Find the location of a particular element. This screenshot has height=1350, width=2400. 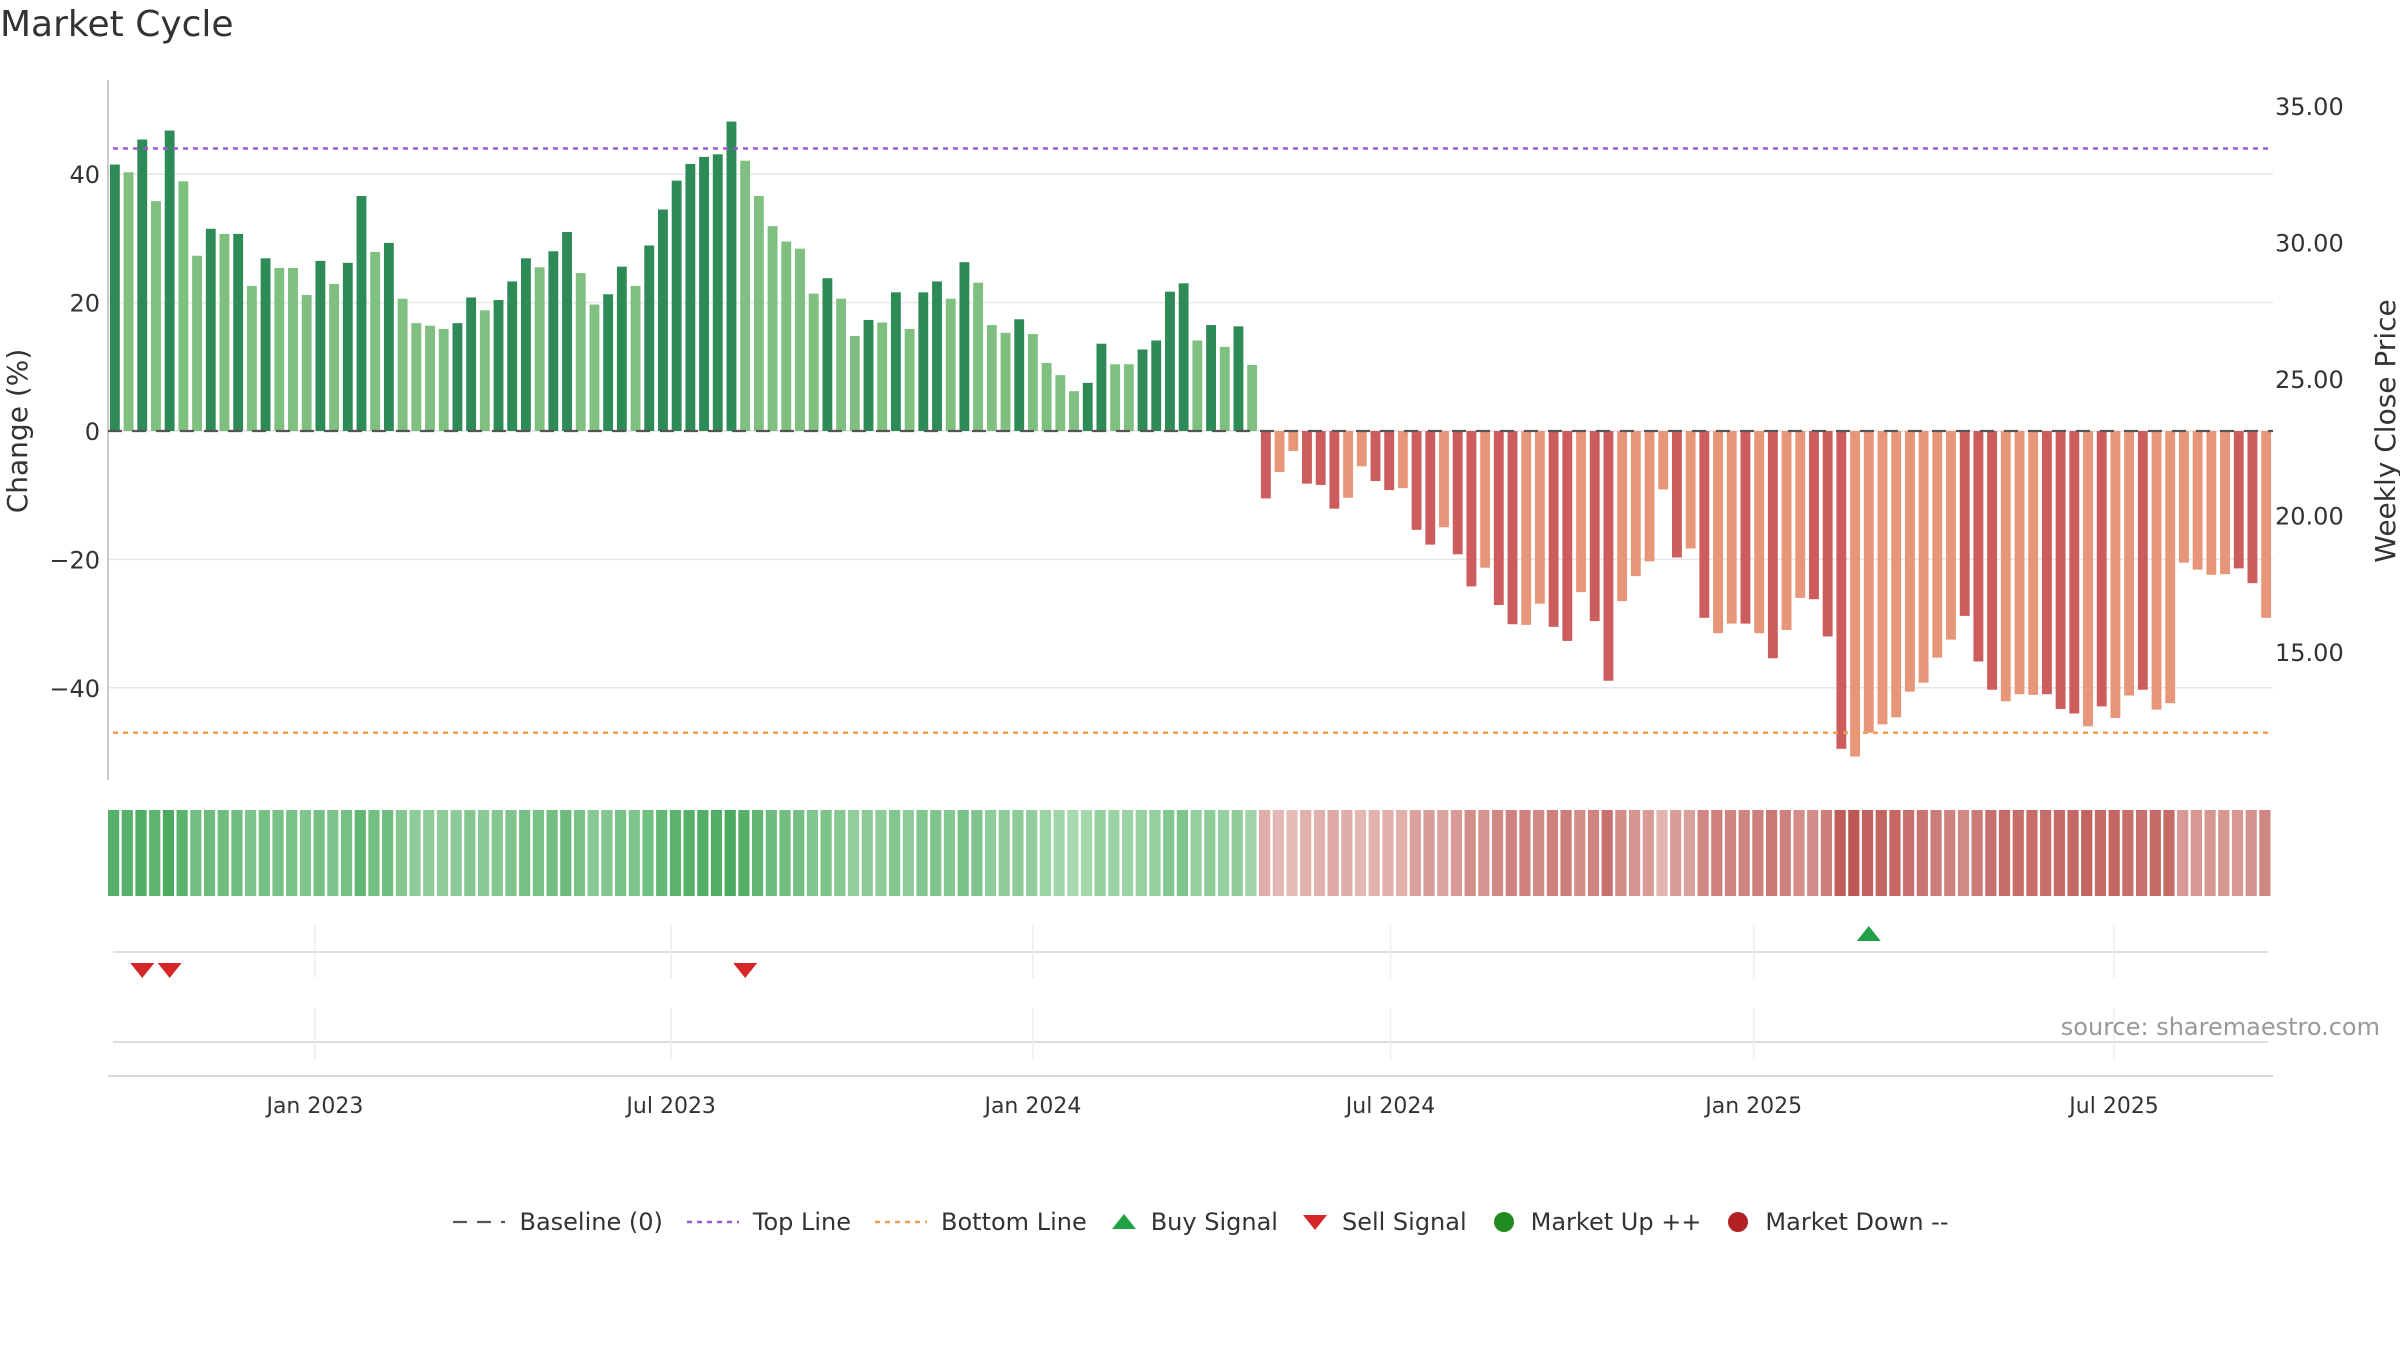

market-down-legend-icon is located at coordinates (1738, 1222).